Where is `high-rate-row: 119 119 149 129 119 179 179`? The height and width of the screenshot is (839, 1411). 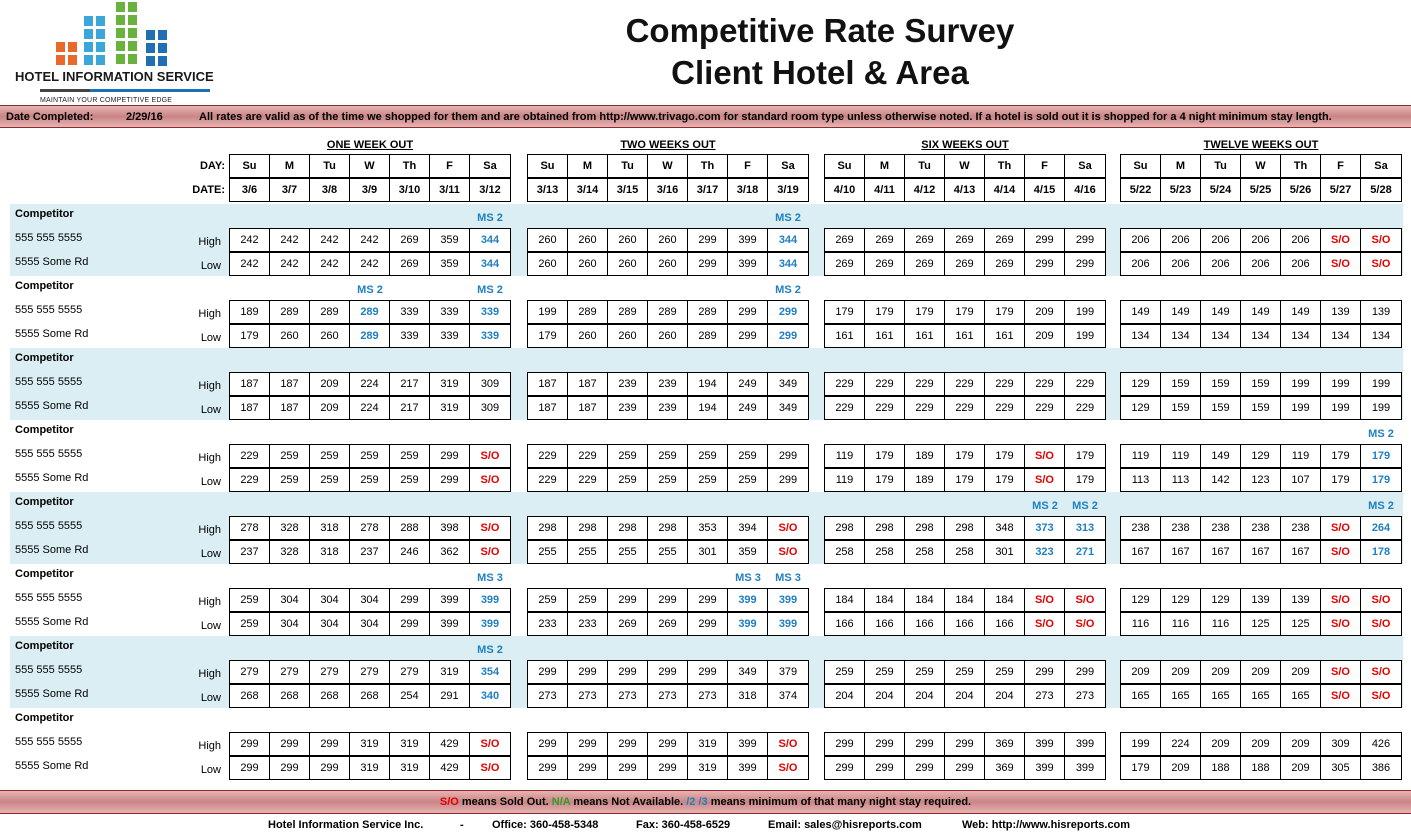
high-rate-row: 119 119 149 129 119 179 179 is located at coordinates (1261, 456).